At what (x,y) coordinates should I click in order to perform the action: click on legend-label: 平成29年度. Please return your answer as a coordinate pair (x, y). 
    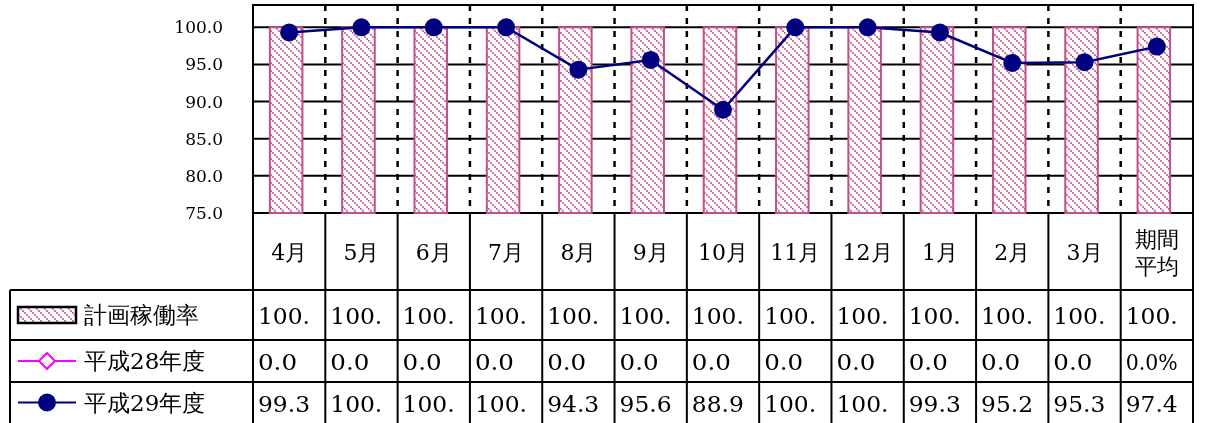
    Looking at the image, I should click on (145, 402).